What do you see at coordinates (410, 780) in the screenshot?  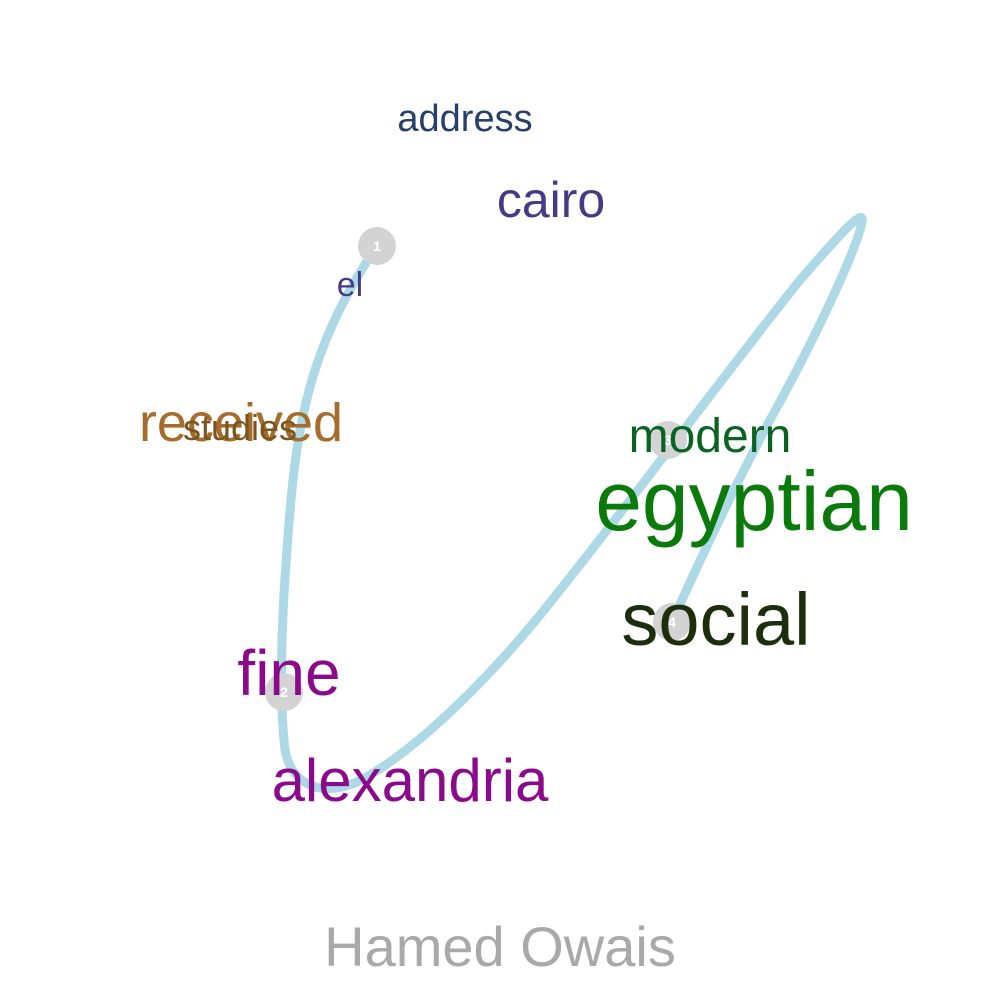 I see `word-alexandria: alexandria` at bounding box center [410, 780].